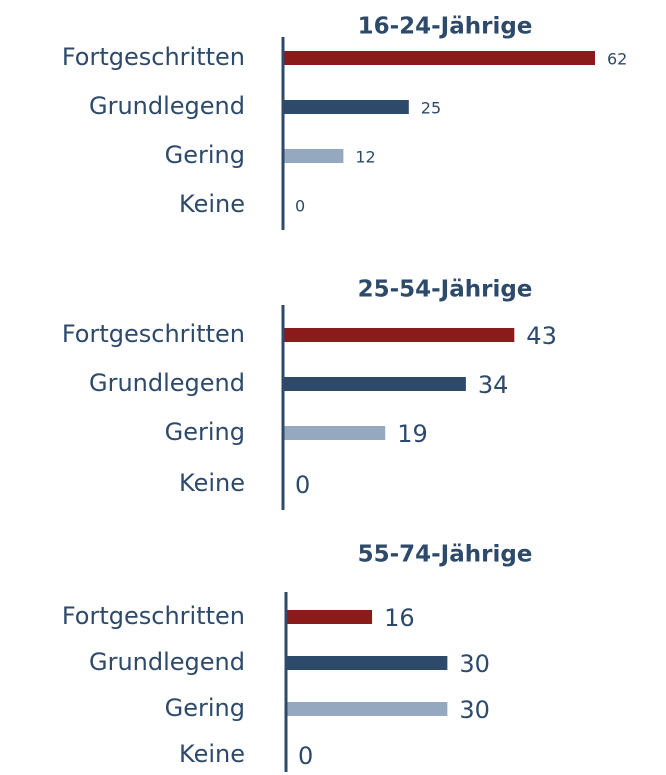 Image resolution: width=666 pixels, height=775 pixels. I want to click on chart-title: 25-54-Jährige, so click(445, 290).